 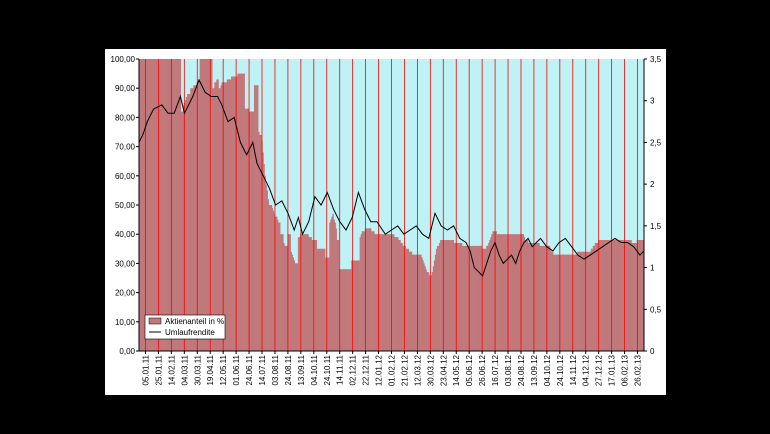 I want to click on left-axis-tick-label: 100,00, so click(x=123, y=59).